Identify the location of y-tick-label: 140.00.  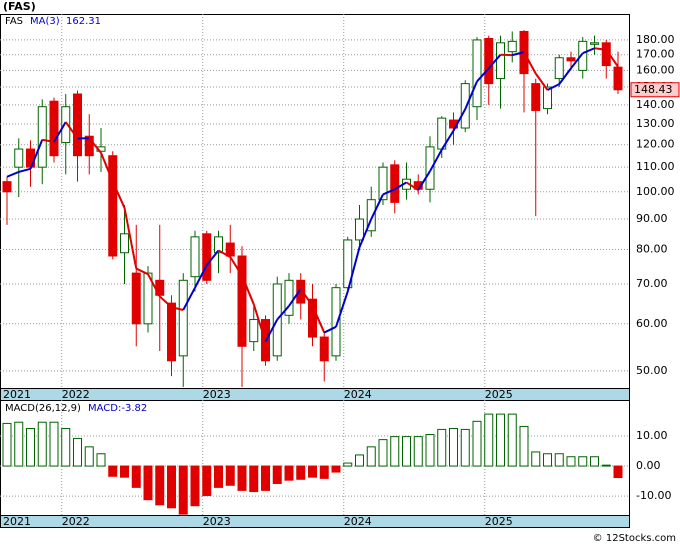
(655, 104).